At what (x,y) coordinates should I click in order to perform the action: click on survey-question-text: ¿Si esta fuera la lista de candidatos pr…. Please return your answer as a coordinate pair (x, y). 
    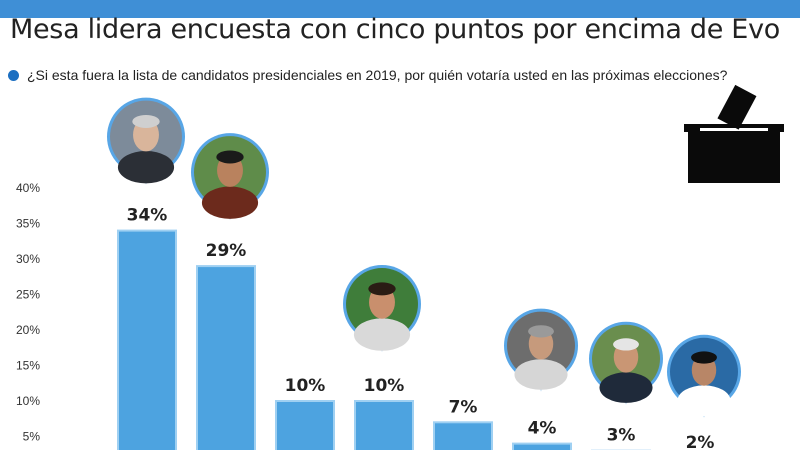
    Looking at the image, I should click on (377, 75).